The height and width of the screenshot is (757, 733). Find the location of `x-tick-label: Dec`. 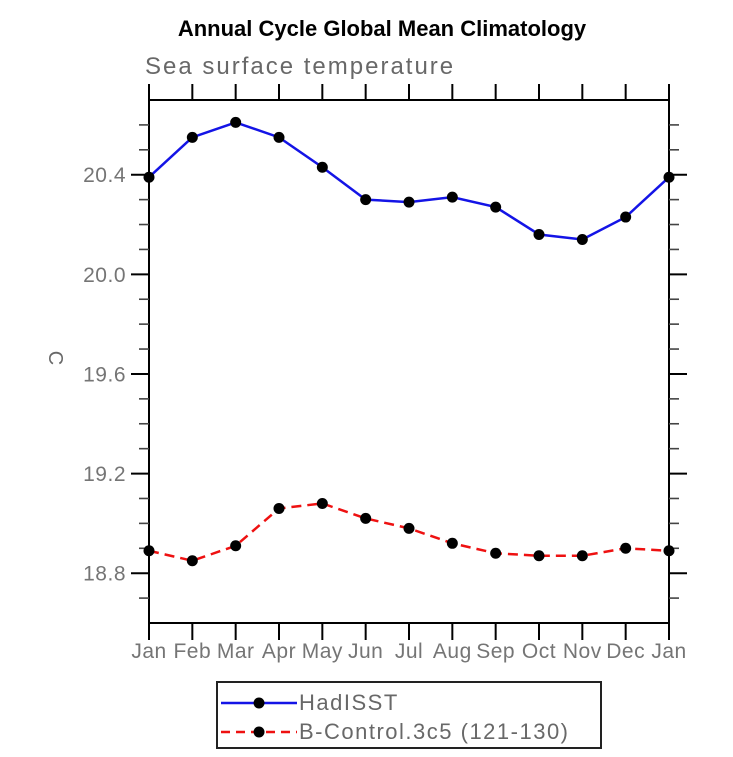

x-tick-label: Dec is located at coordinates (625, 651).